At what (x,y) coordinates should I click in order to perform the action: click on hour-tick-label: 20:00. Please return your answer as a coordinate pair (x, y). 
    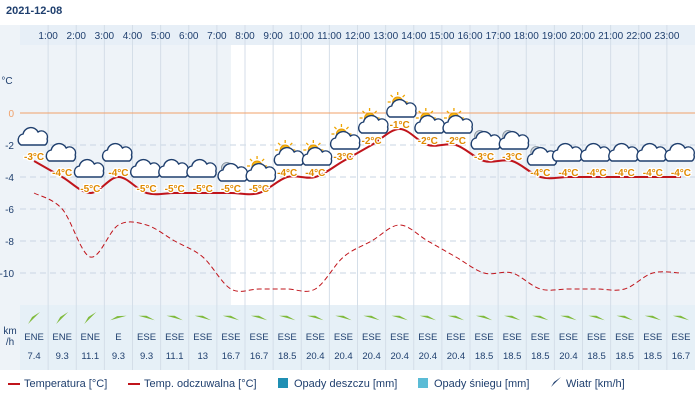
    Looking at the image, I should click on (582, 36).